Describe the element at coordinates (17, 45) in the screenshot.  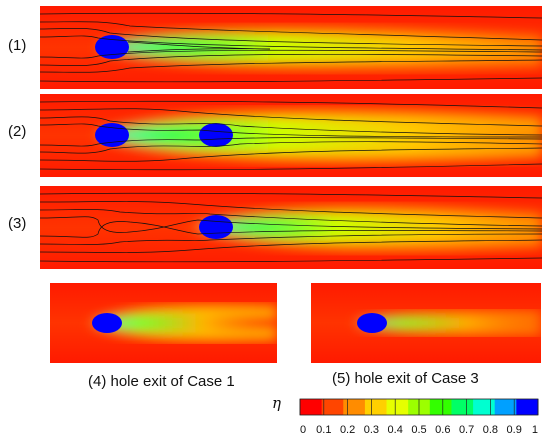
I see `panel-1-label: (1)` at that location.